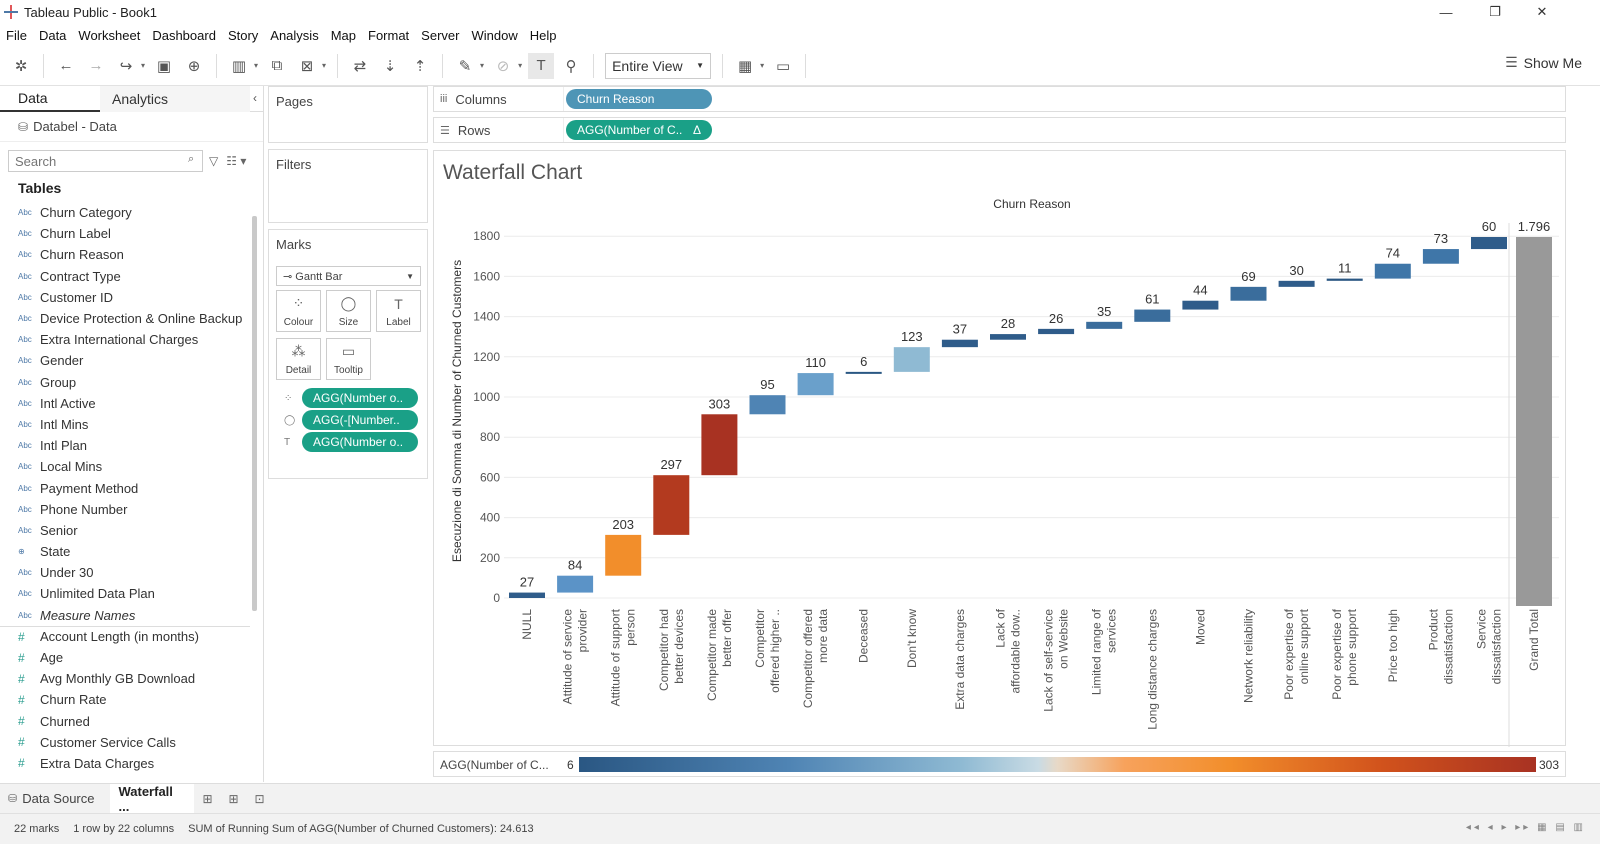 The image size is (1600, 844). What do you see at coordinates (105, 161) in the screenshot?
I see `search-input` at bounding box center [105, 161].